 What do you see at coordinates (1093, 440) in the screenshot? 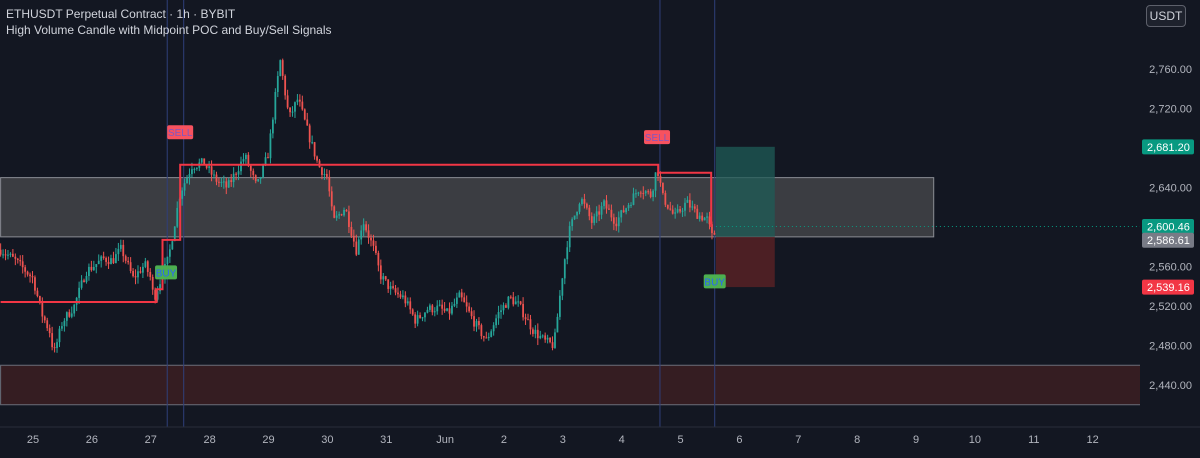
I see `x-tick-label: 12` at bounding box center [1093, 440].